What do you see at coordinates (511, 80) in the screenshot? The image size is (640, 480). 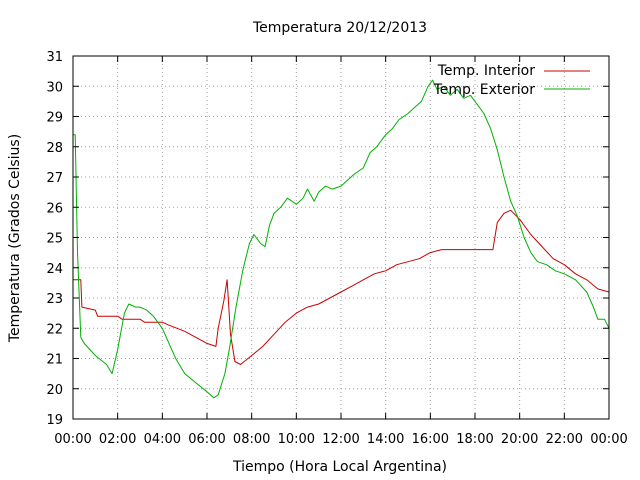 I see `legend: Temp. Interior Temp. Exterior` at bounding box center [511, 80].